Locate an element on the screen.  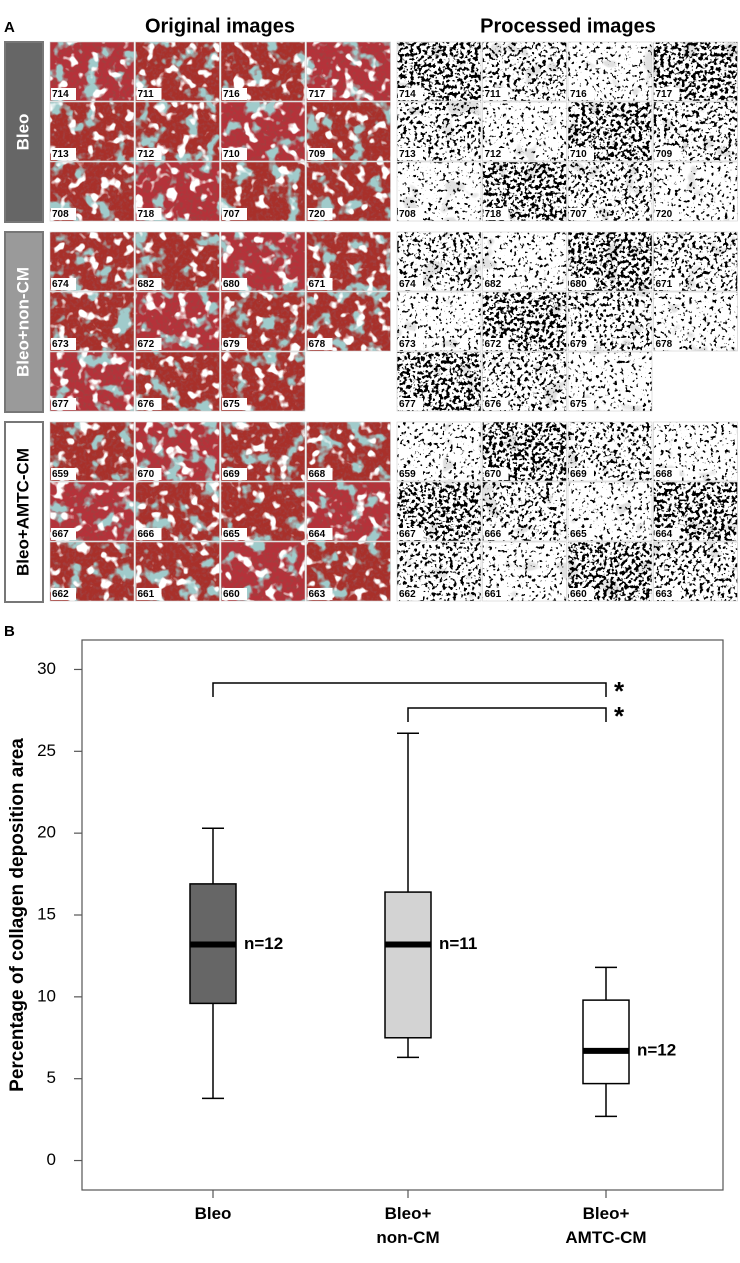
image-id: 664 is located at coordinates (317, 534).